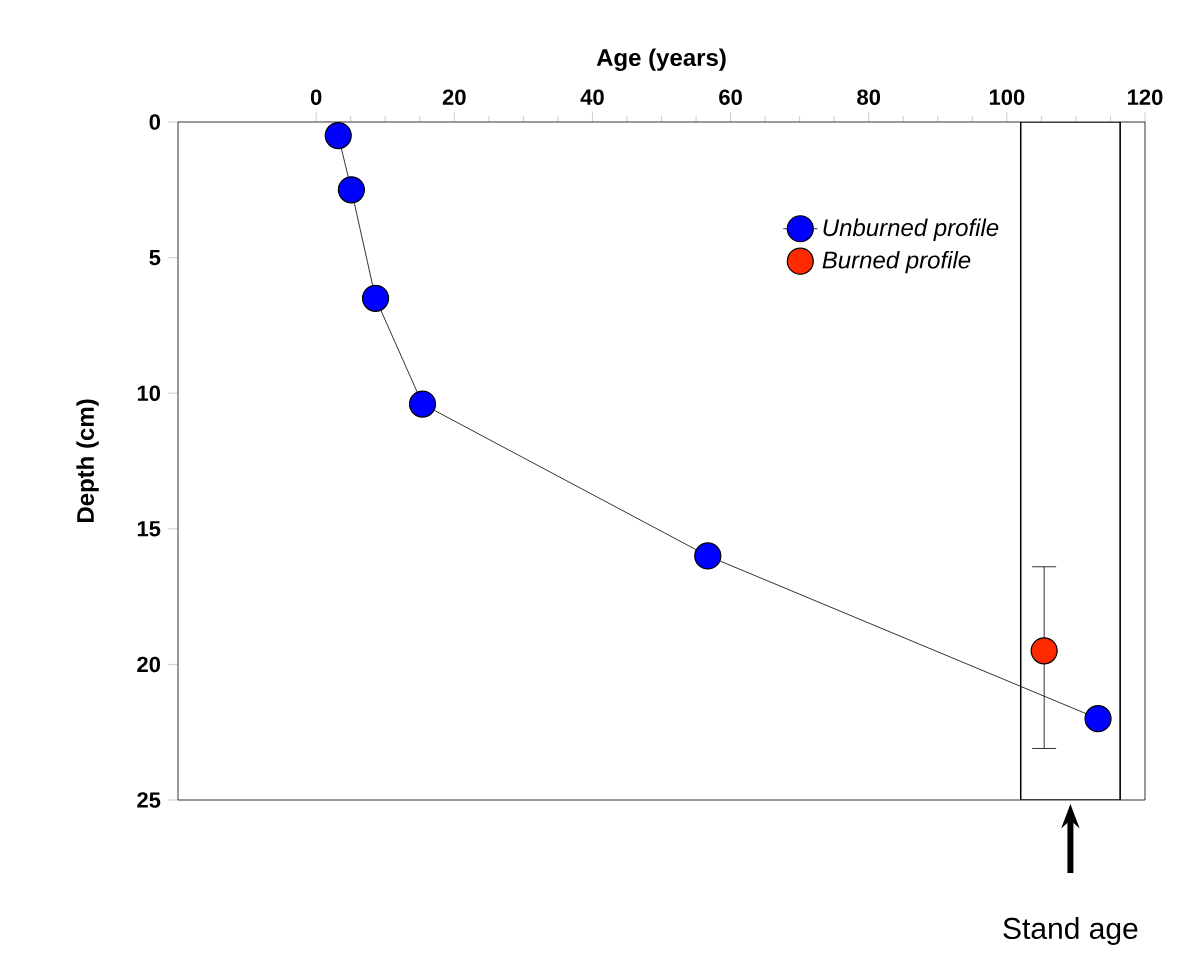 This screenshot has height=959, width=1204. What do you see at coordinates (155, 122) in the screenshot?
I see `y-tick-label: 0` at bounding box center [155, 122].